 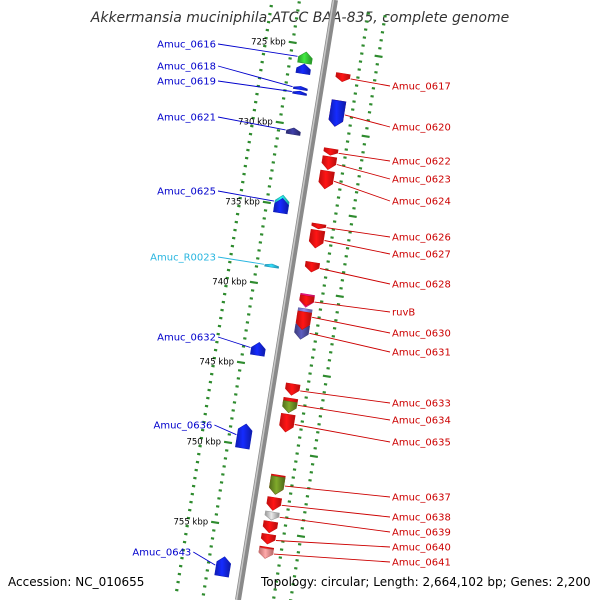 I want to click on gene-label: Amuc_0618, so click(x=186, y=67).